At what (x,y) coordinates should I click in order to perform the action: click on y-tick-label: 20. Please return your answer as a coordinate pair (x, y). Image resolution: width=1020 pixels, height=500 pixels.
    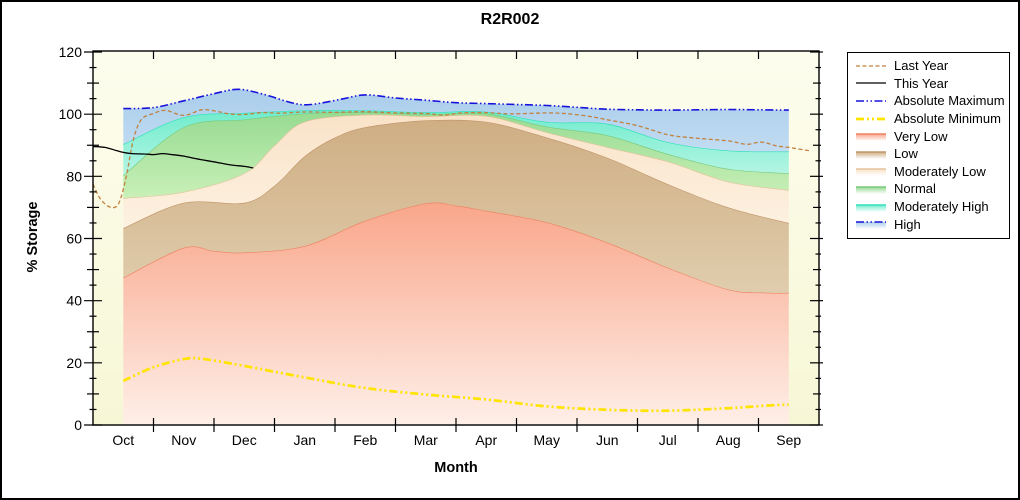
    Looking at the image, I should click on (74, 363).